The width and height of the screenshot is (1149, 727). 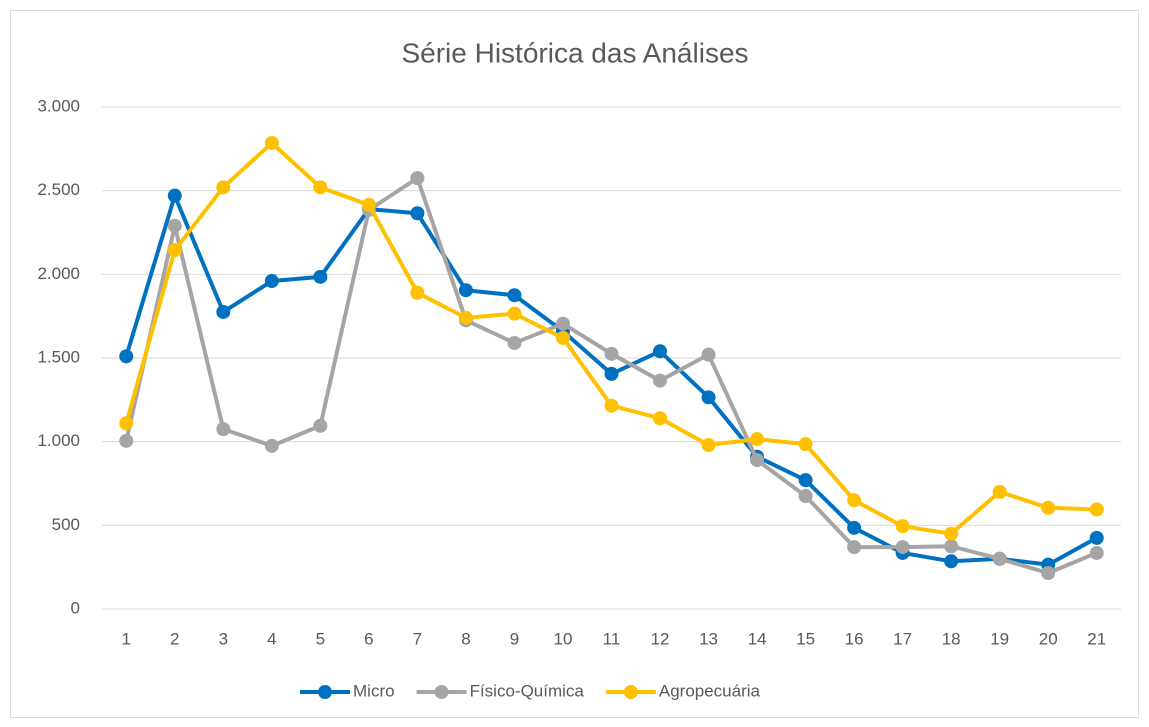 I want to click on y-tick-label: 2.500, so click(x=58, y=189).